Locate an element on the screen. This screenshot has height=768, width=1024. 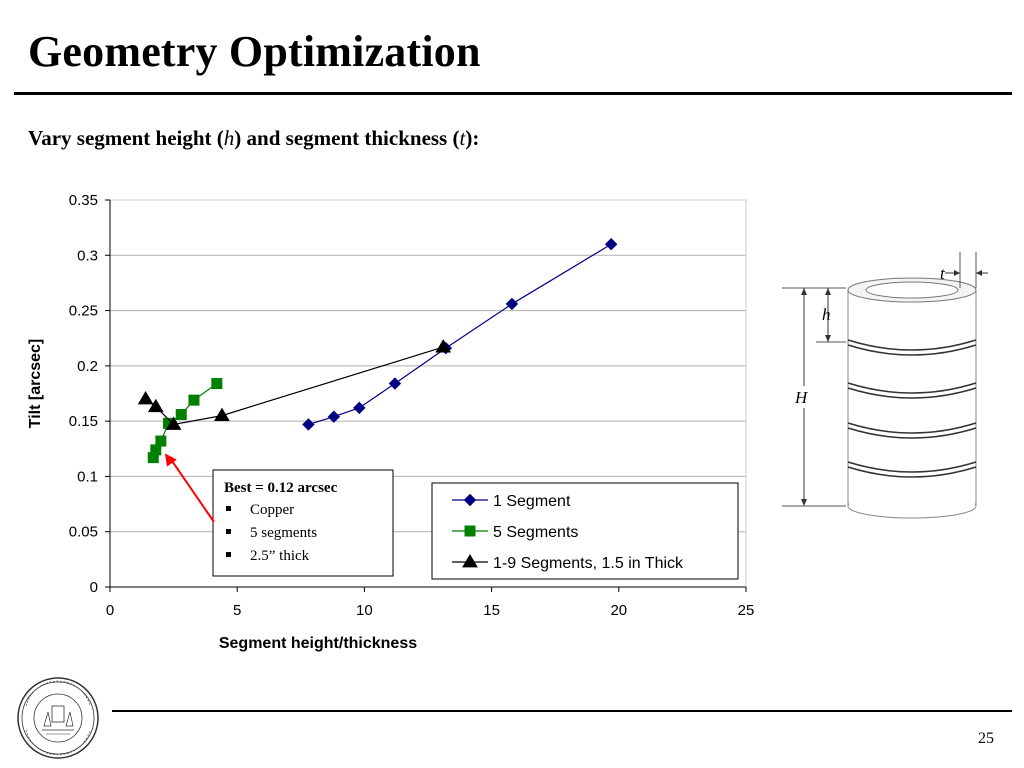
legend-label: 1-9 Segments, 1.5 in Thick is located at coordinates (588, 563).